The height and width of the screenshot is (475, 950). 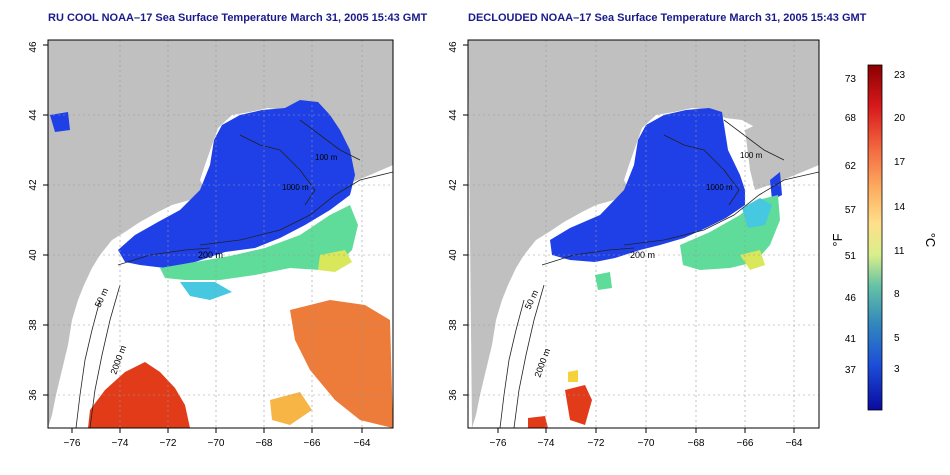 I want to click on fahrenheit-unit-label: °F, so click(x=837, y=239).